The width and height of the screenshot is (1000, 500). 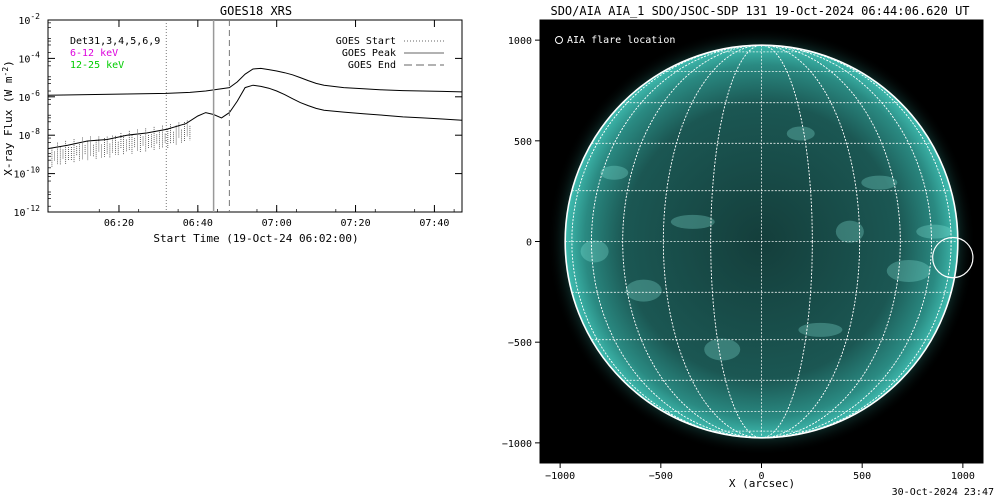 I want to click on lc-xtick-label: 07:20, so click(x=355, y=223).